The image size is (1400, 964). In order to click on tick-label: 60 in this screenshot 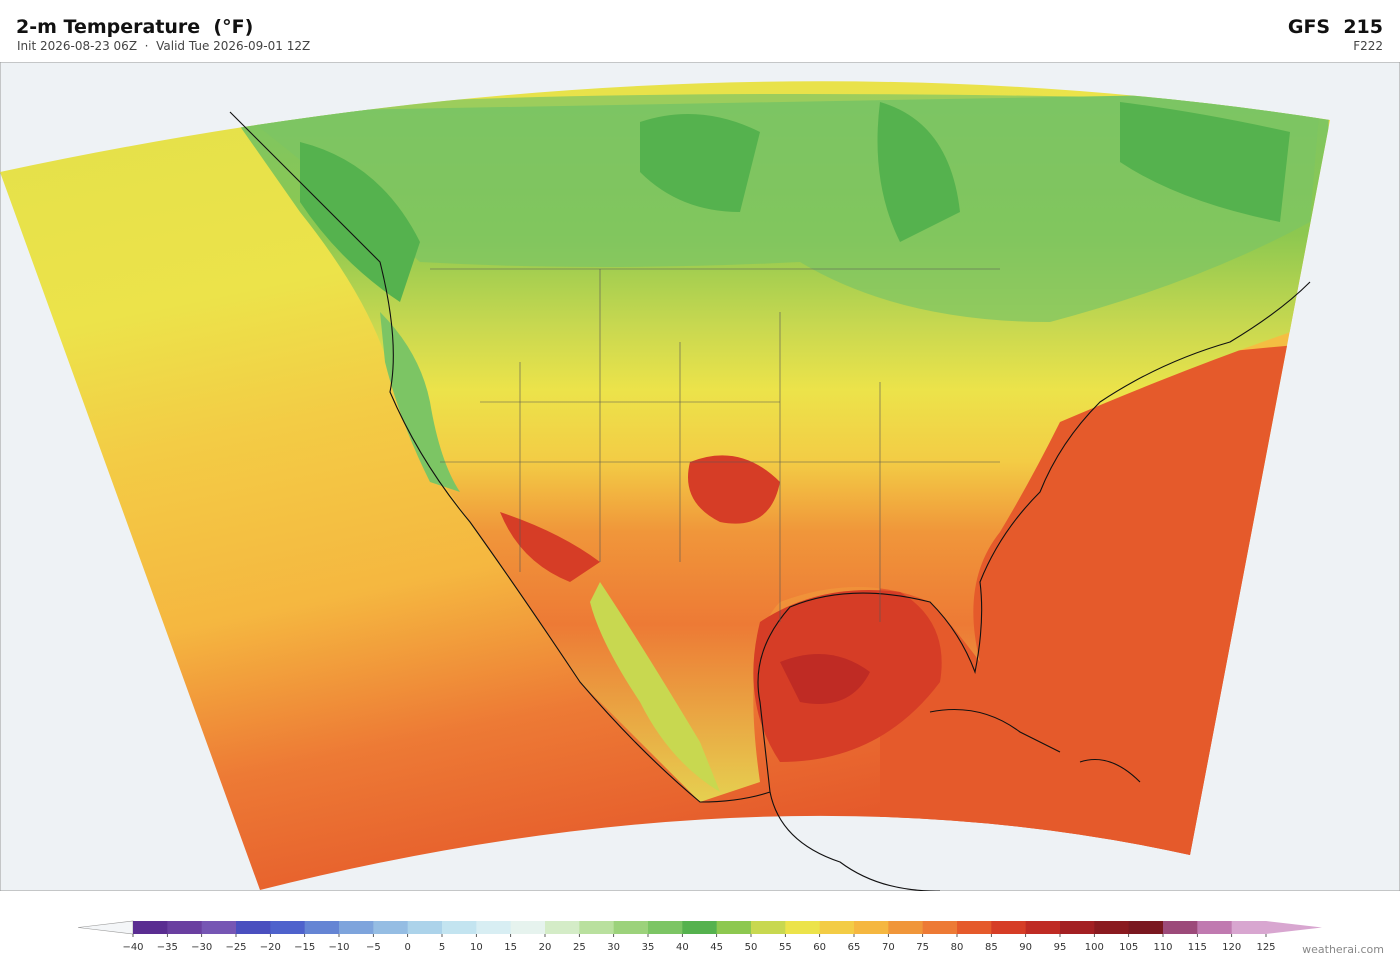, I will do `click(819, 947)`.